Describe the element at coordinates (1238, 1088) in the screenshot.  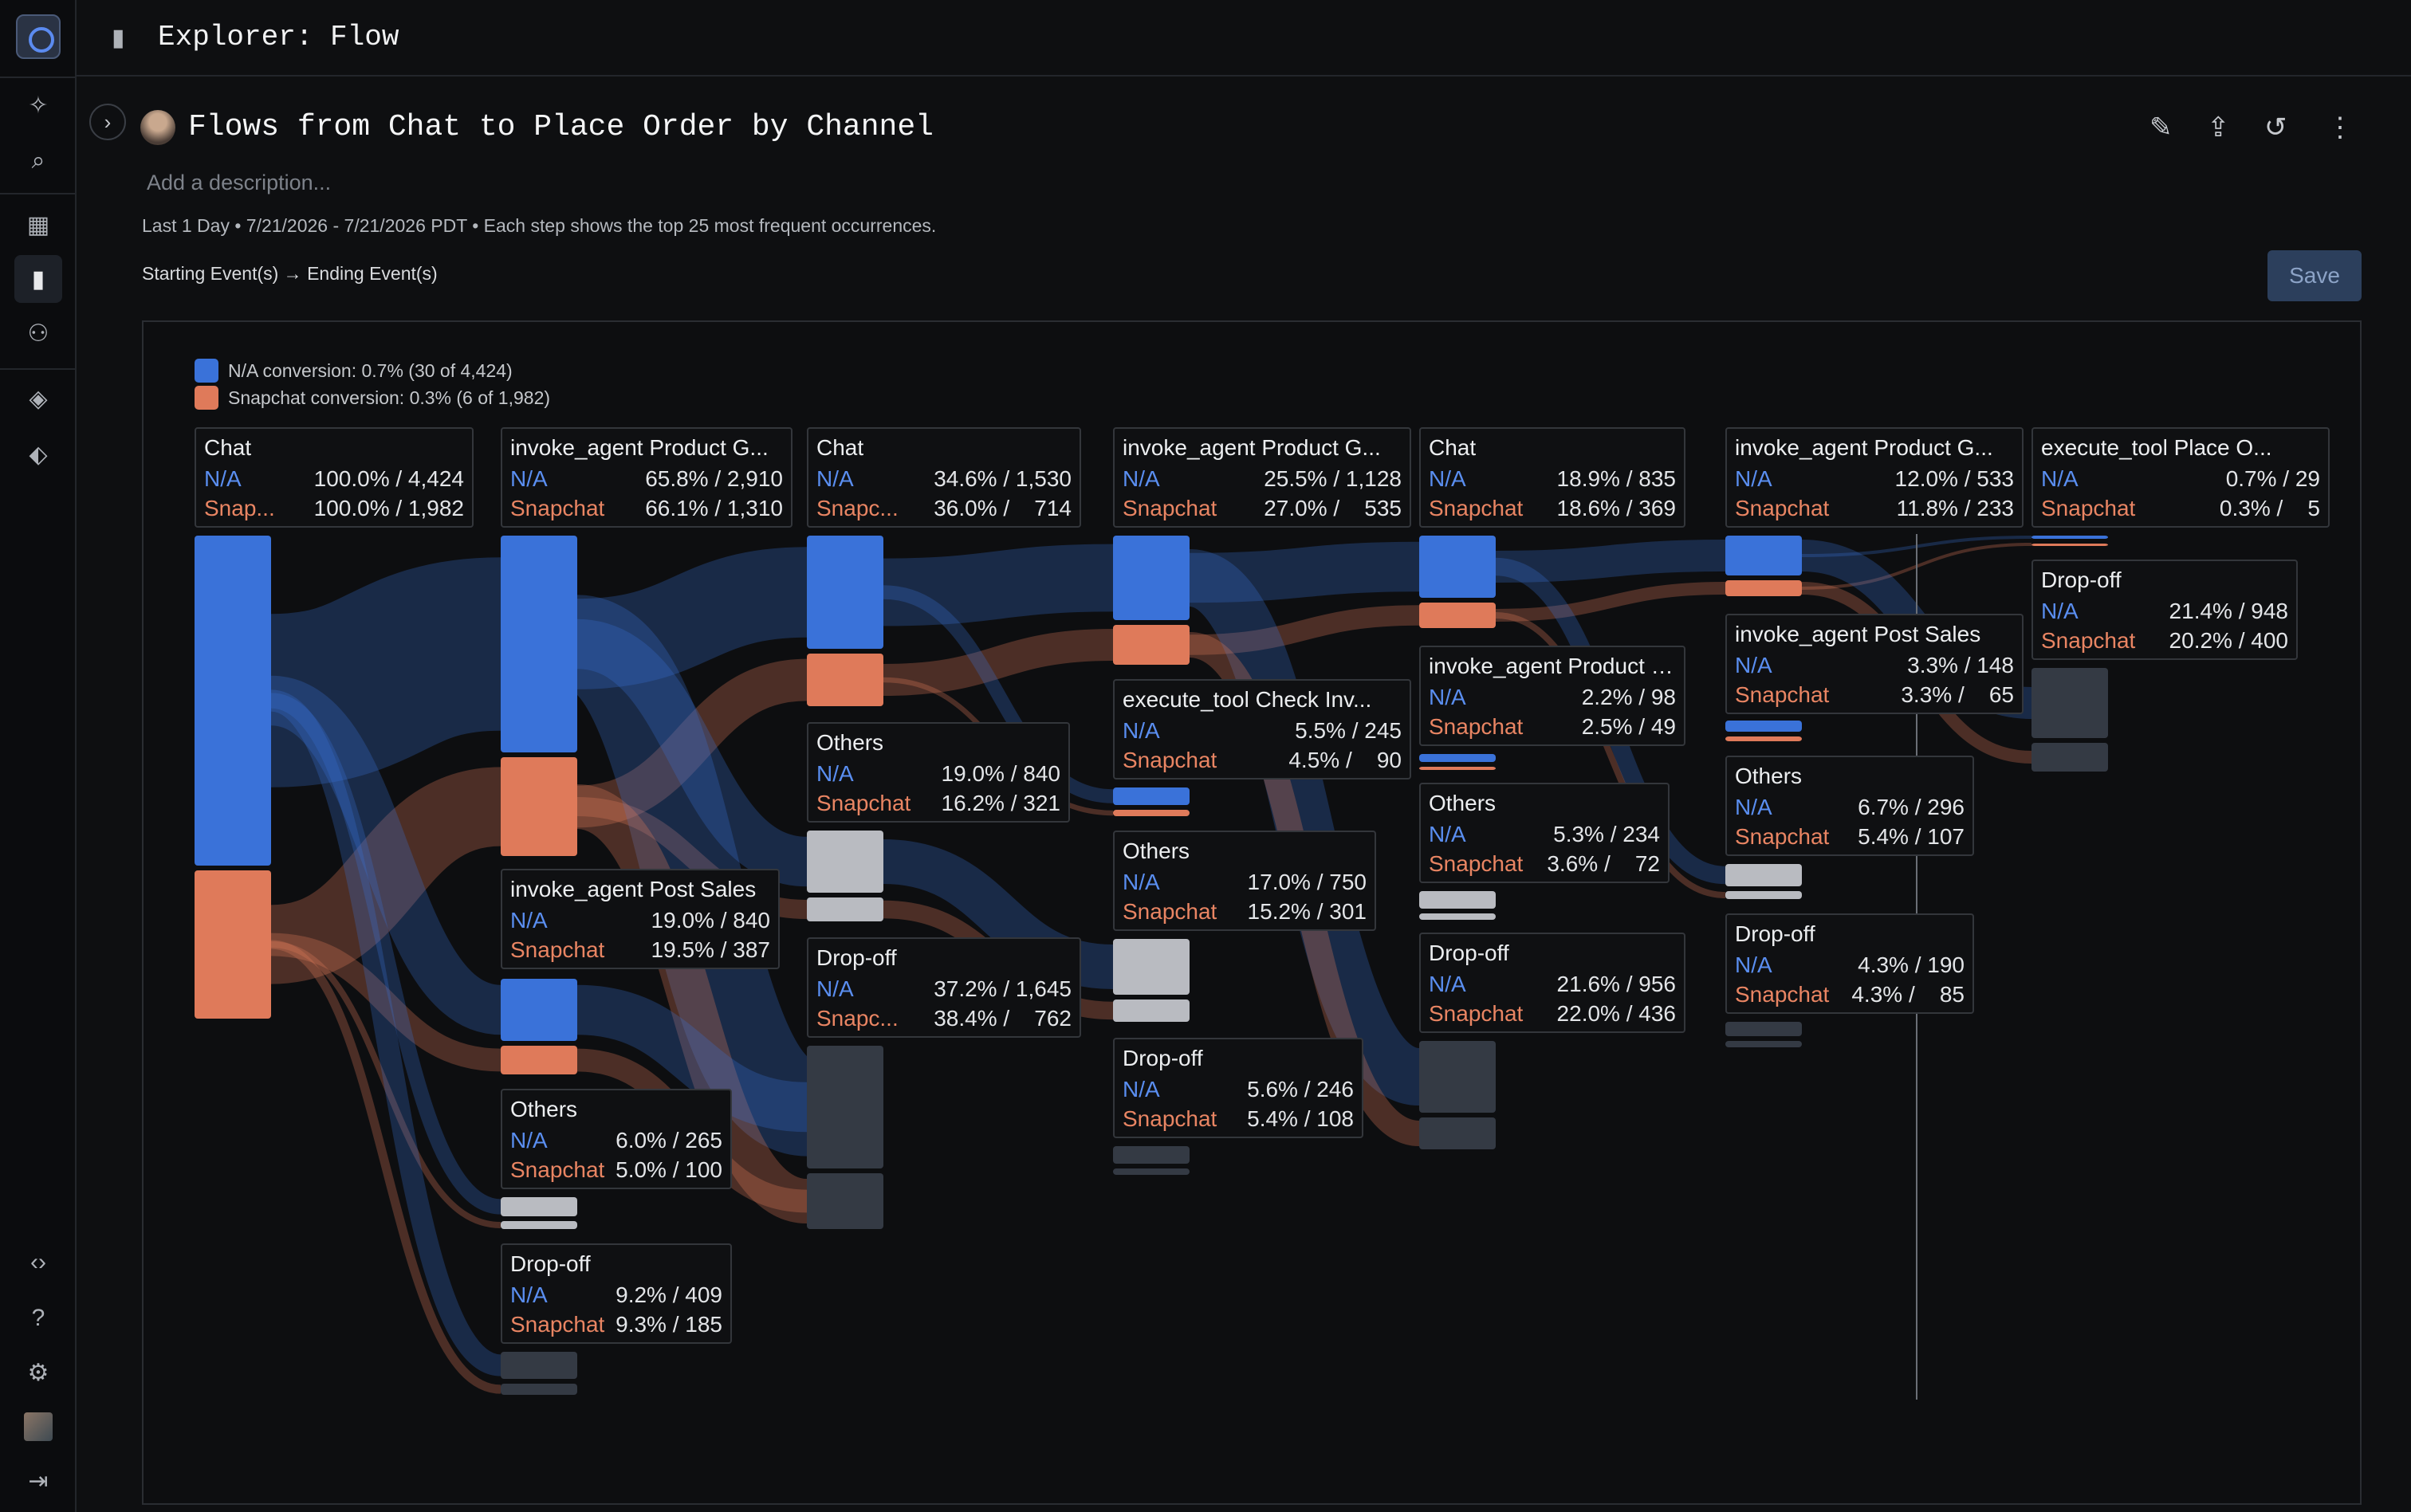
I see `node-card-s3-dropoff: Drop-off N/A 5.6% / 246 Snapchat 5.4% / 108` at that location.